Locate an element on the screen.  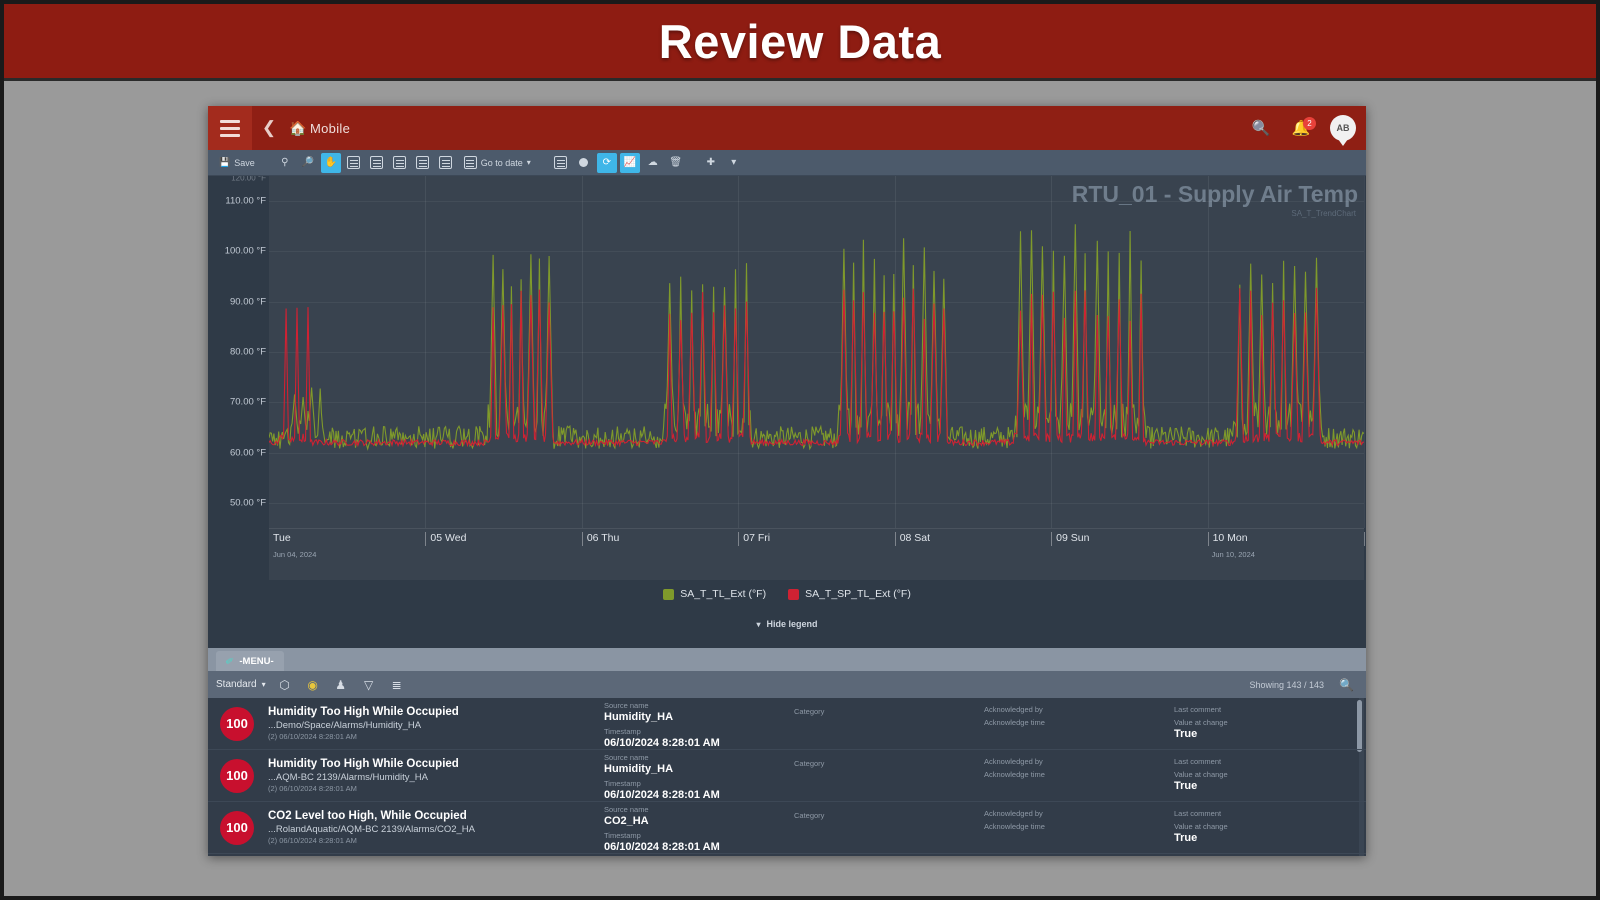
x-axis-tick-label: 05 Wed is located at coordinates (445, 539).